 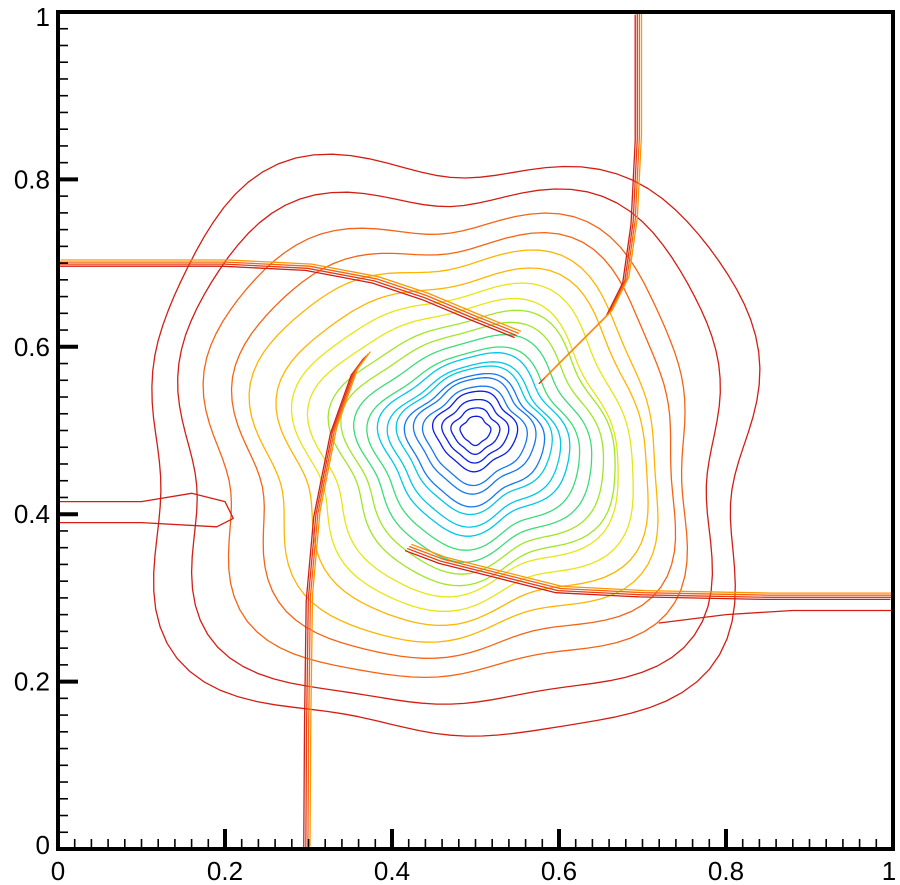 I want to click on contour-left-tongue, so click(x=146, y=510).